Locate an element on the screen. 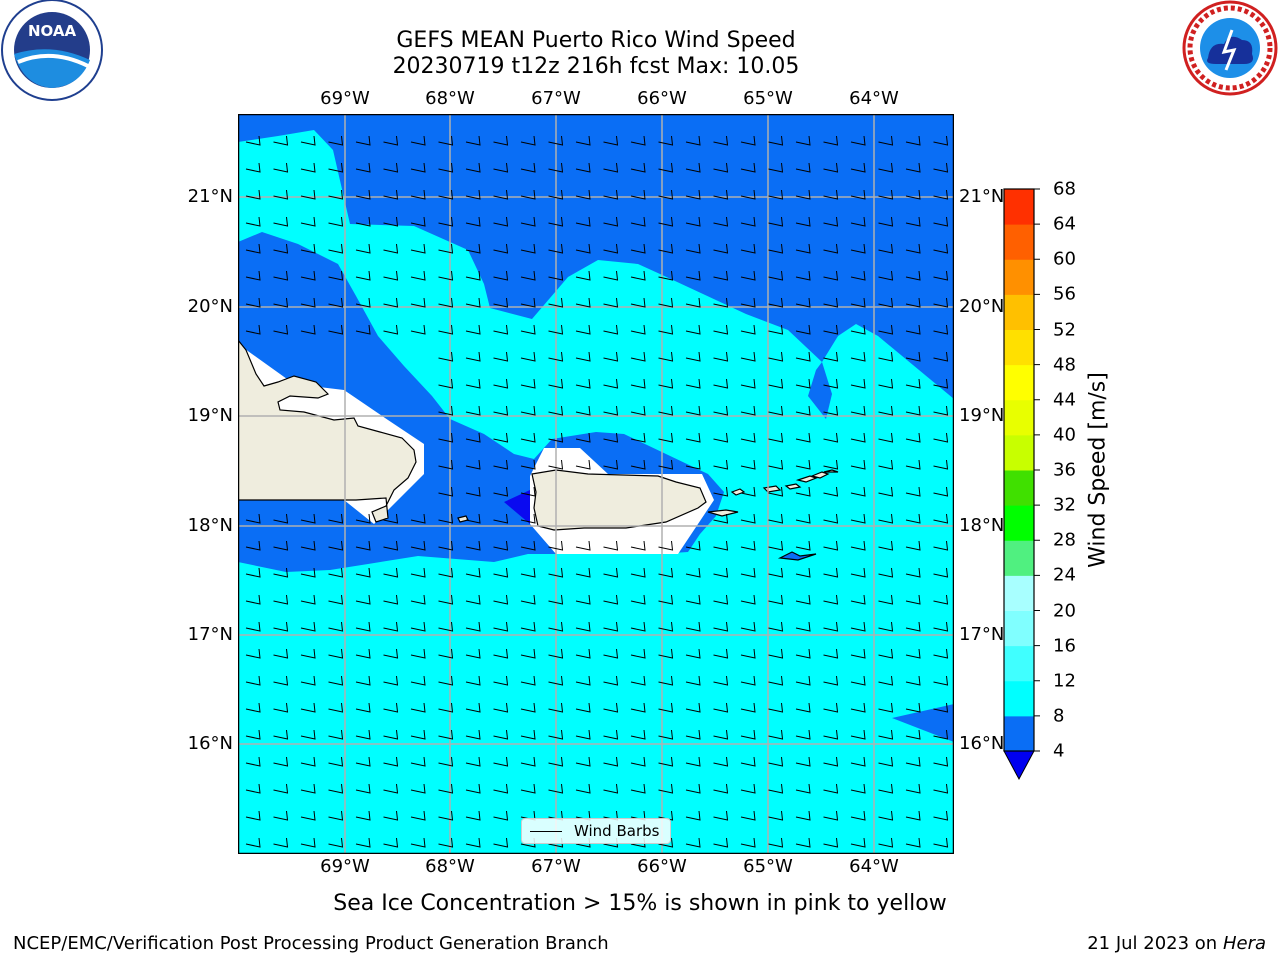  wind-4-8-region-notch is located at coordinates (820, 390).